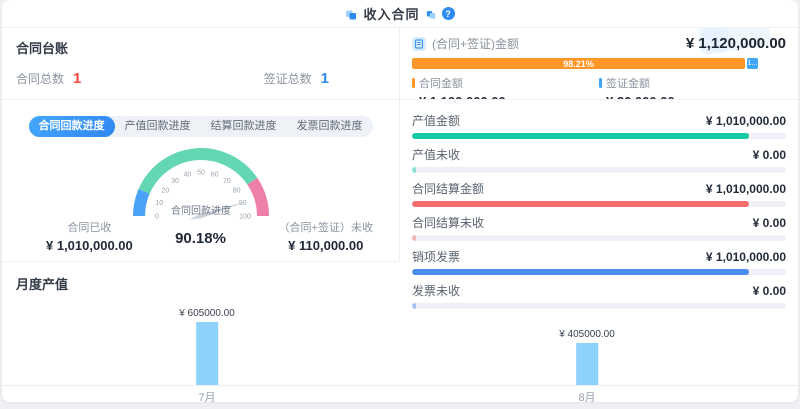 The width and height of the screenshot is (800, 409). Describe the element at coordinates (599, 122) in the screenshot. I see `metric-row: 产值金额 ¥ 1,010,000.00` at that location.